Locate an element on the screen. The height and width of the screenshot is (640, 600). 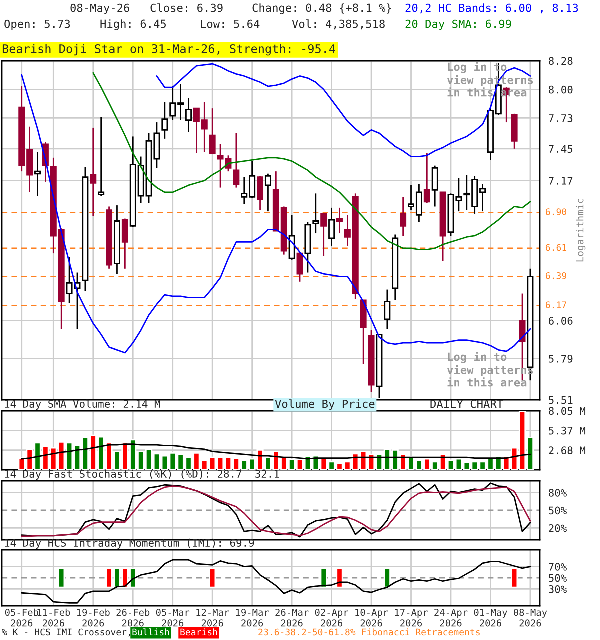
x-tick-label: 10-Apr 2026 is located at coordinates (372, 617).